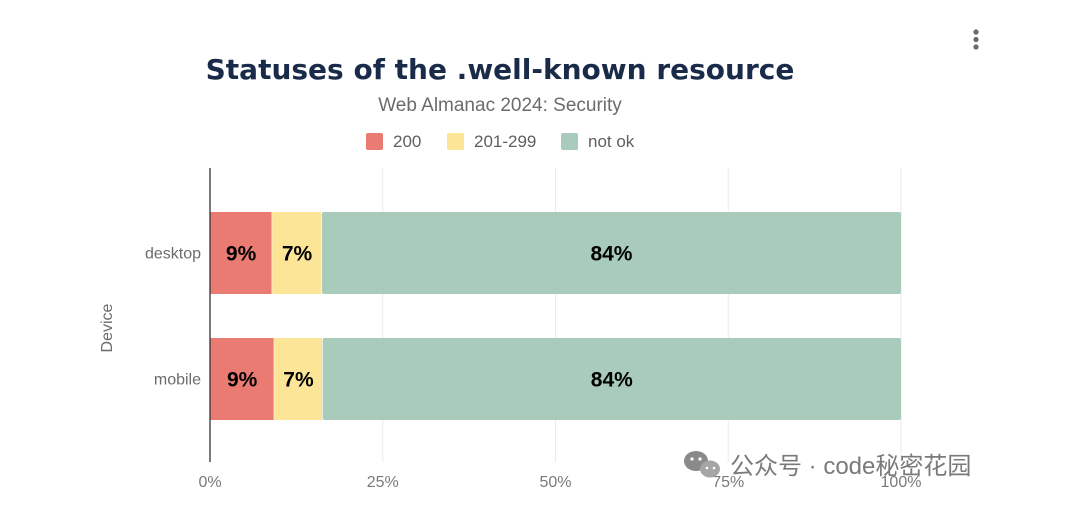  Describe the element at coordinates (555, 482) in the screenshot. I see `x-tick-label: 50%` at that location.